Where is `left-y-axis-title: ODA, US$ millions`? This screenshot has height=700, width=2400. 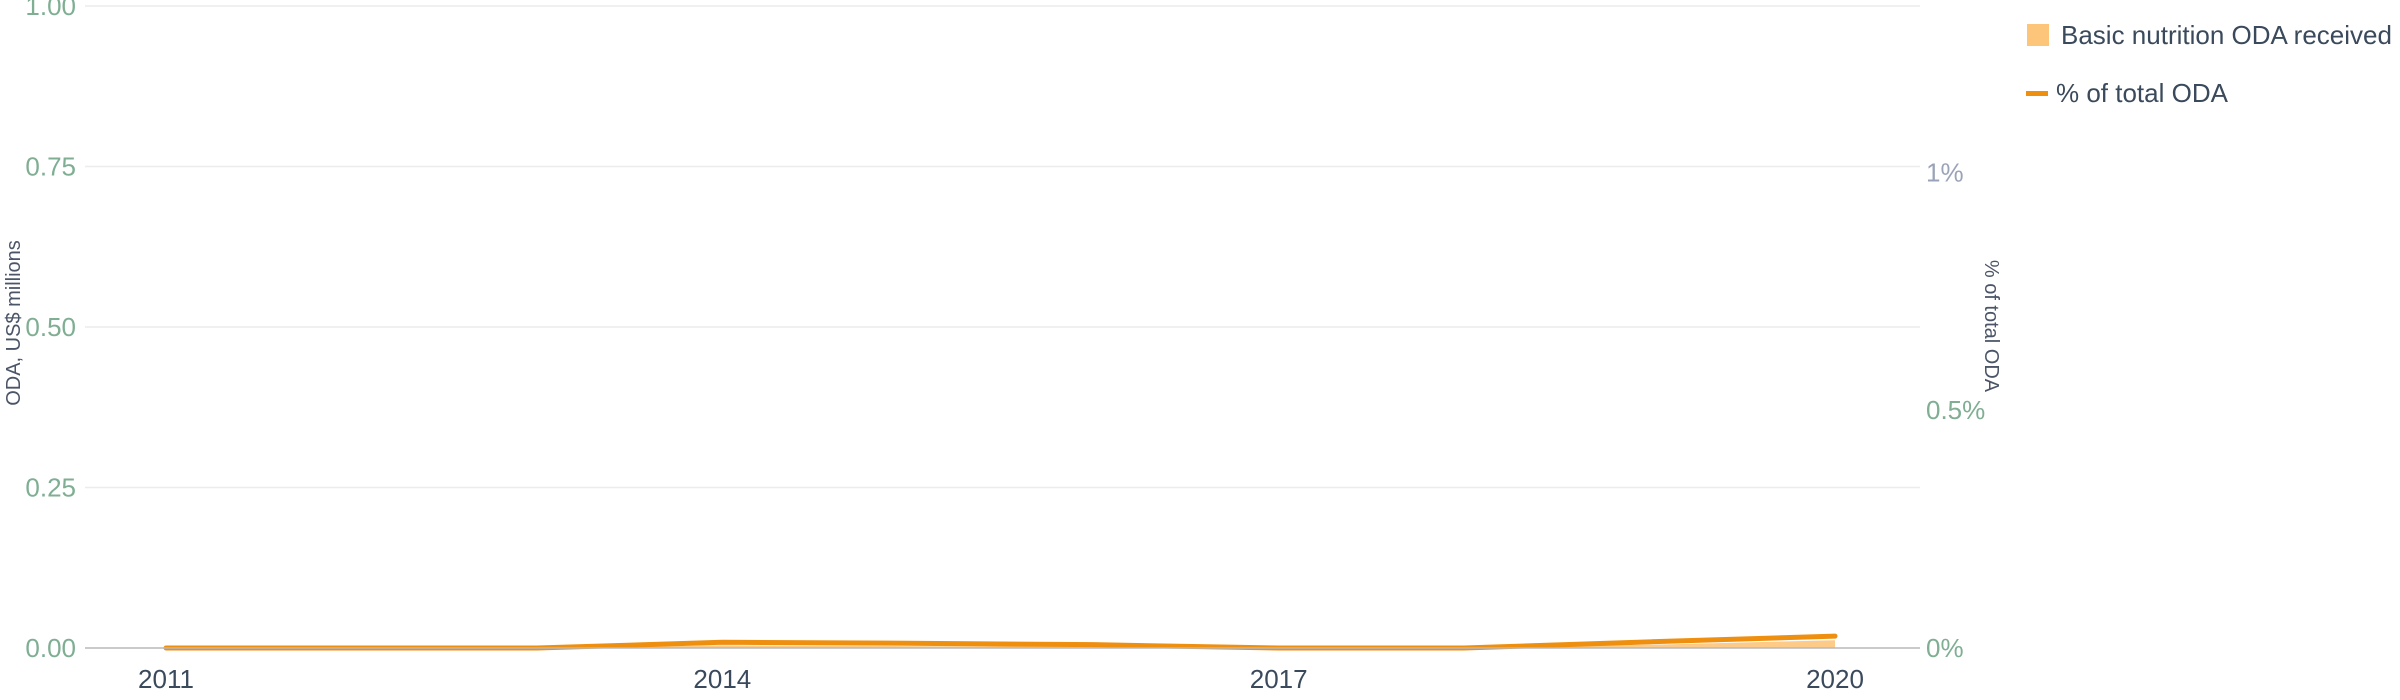
left-y-axis-title: ODA, US$ millions is located at coordinates (14, 323).